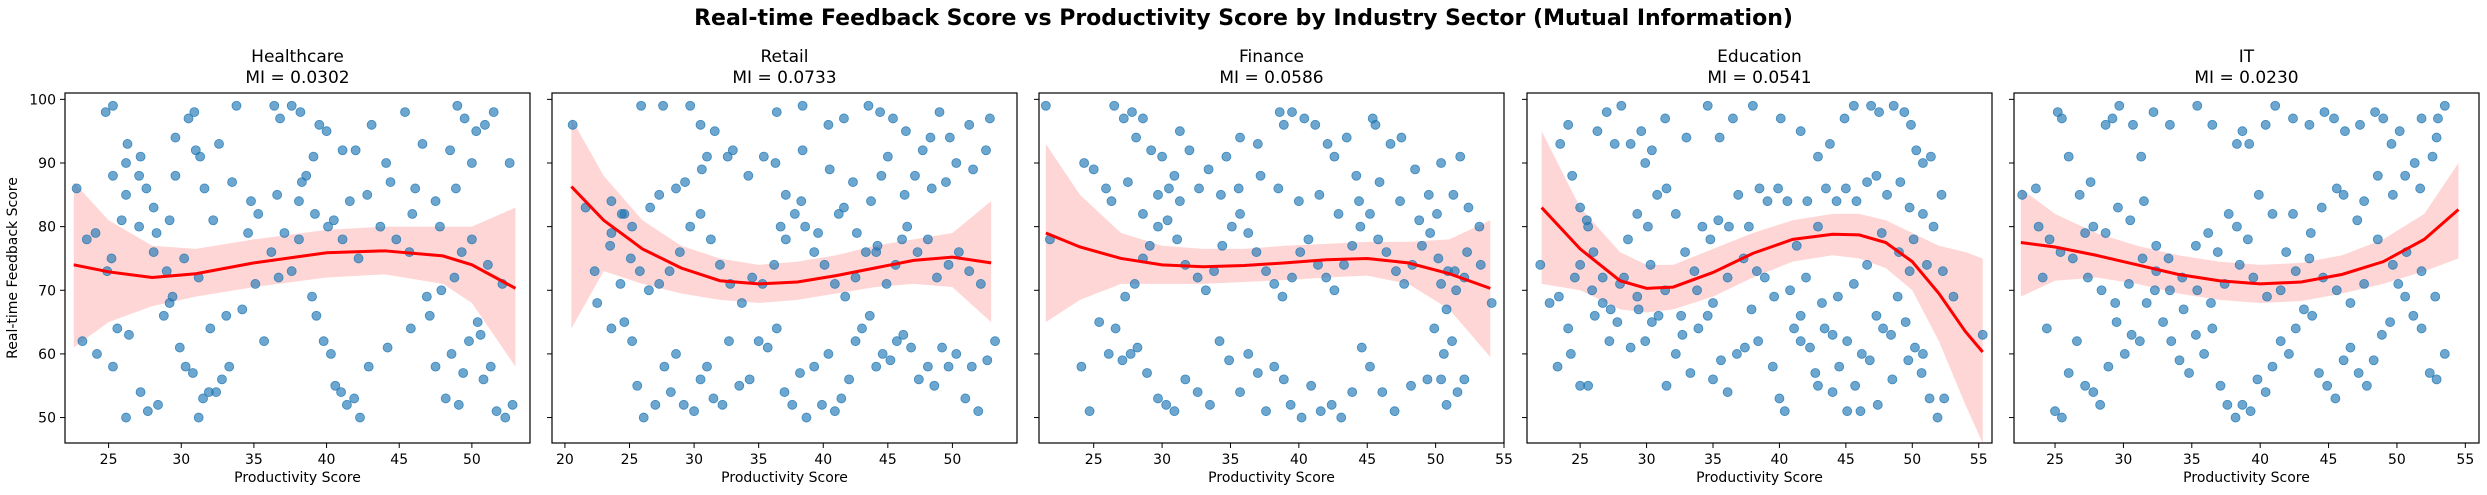 This screenshot has width=2487, height=495. What do you see at coordinates (2240, 247) in the screenshot?
I see `trend-line` at bounding box center [2240, 247].